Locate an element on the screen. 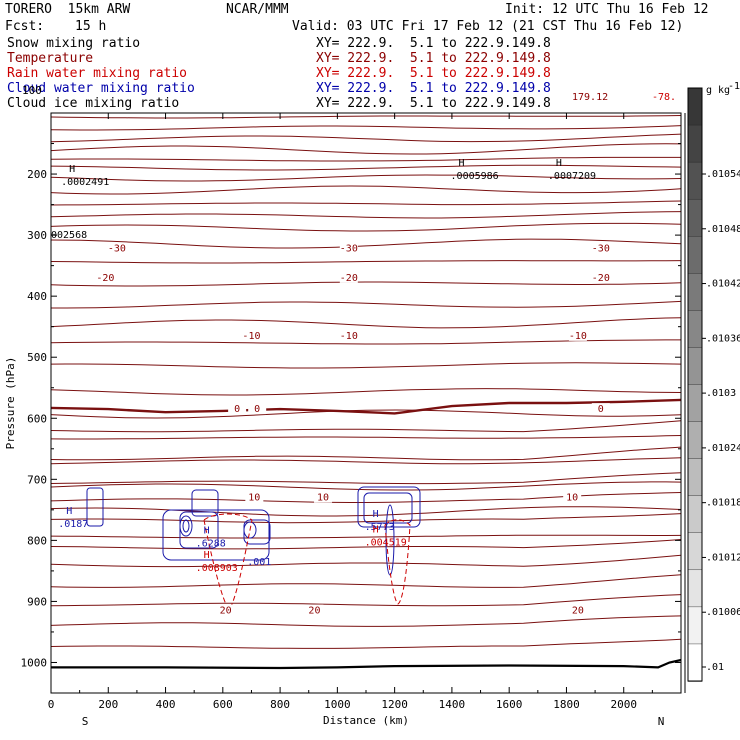  colorbar-label: .01 is located at coordinates (715, 667).